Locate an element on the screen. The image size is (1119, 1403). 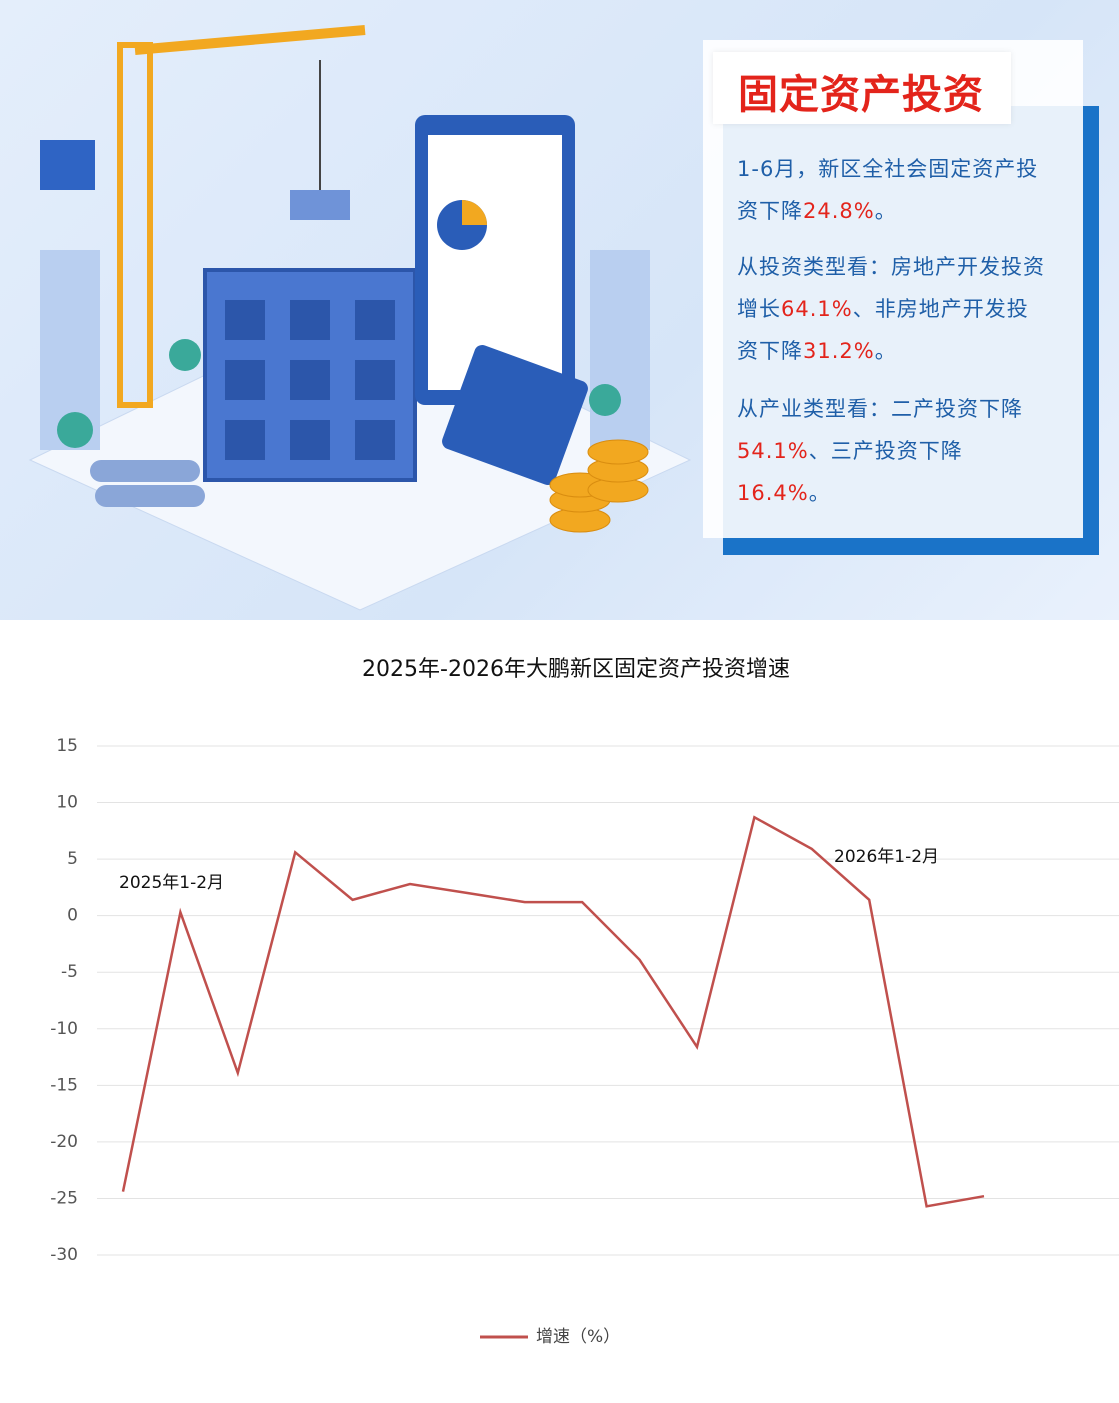
y-tick-label: -10 is located at coordinates (64, 1029).